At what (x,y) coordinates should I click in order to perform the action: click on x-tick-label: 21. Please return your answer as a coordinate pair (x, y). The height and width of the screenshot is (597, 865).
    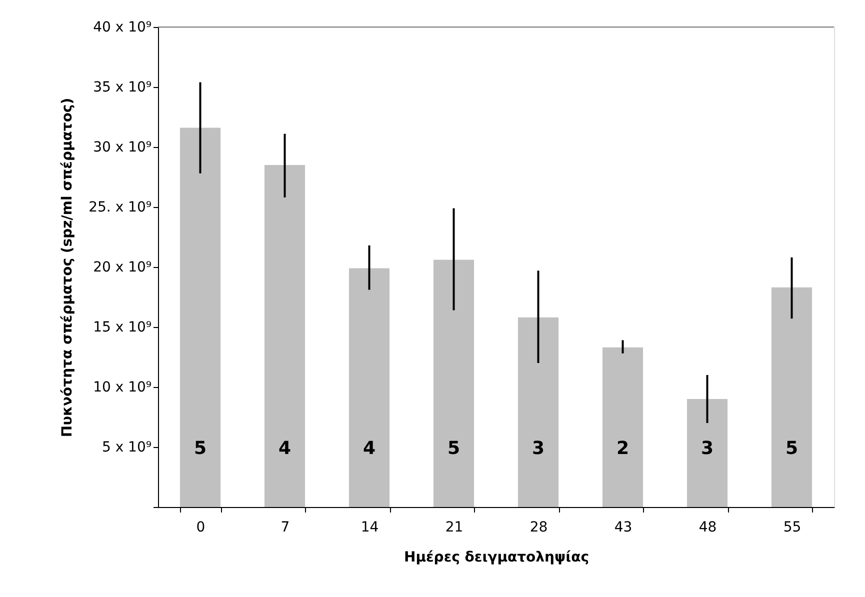
    Looking at the image, I should click on (454, 528).